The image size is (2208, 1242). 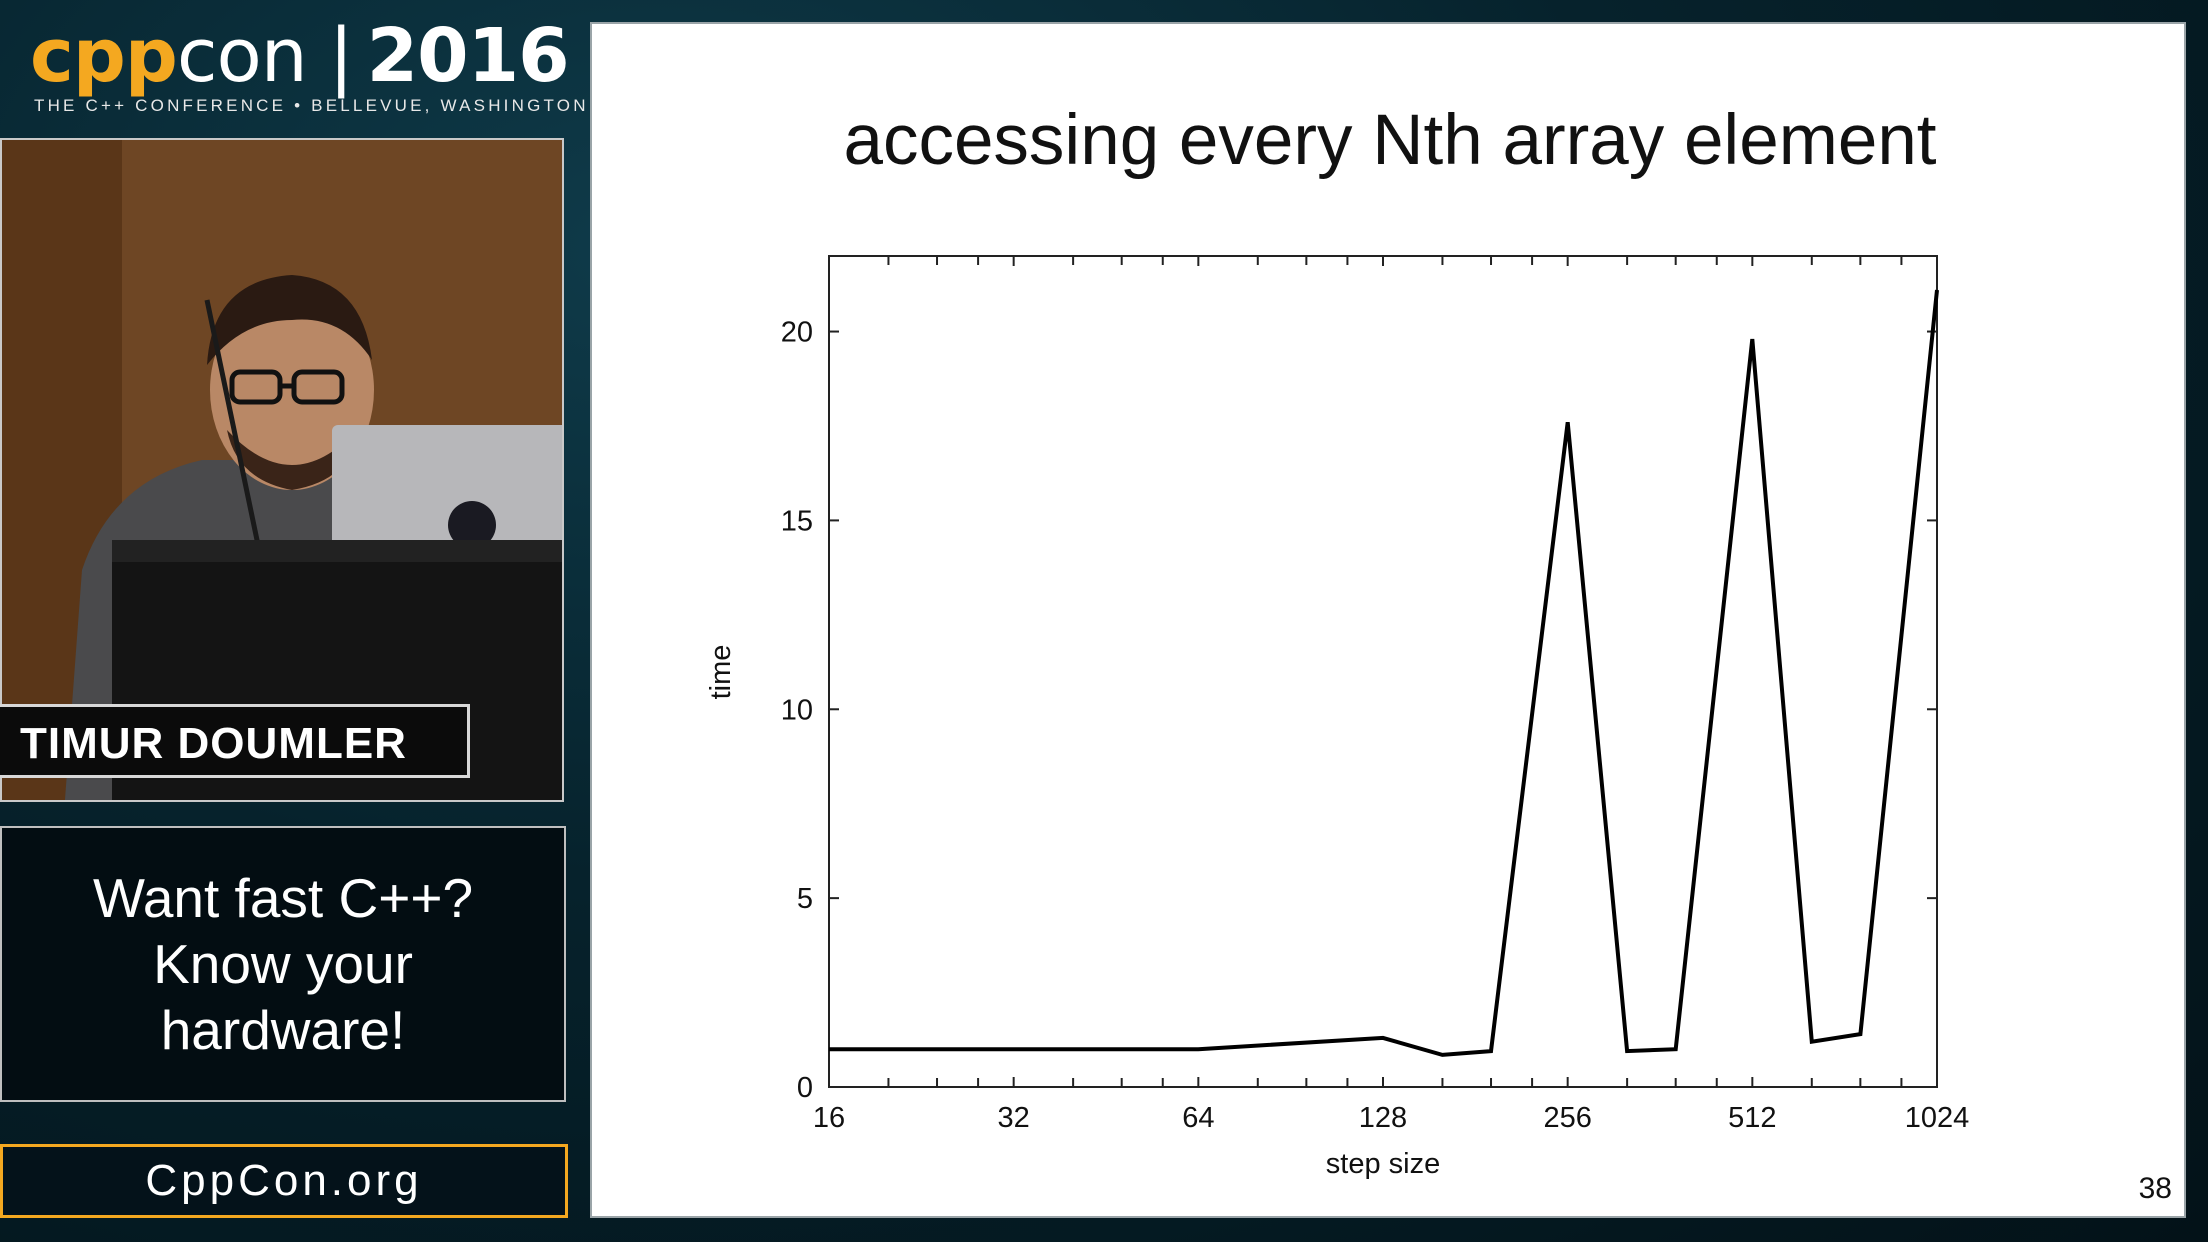 I want to click on x-axis-title: step size, so click(x=1383, y=1164).